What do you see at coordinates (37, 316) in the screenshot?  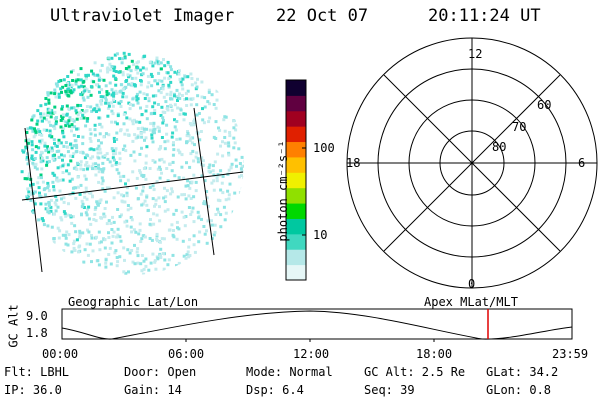 I see `y-max-label: 9.0` at bounding box center [37, 316].